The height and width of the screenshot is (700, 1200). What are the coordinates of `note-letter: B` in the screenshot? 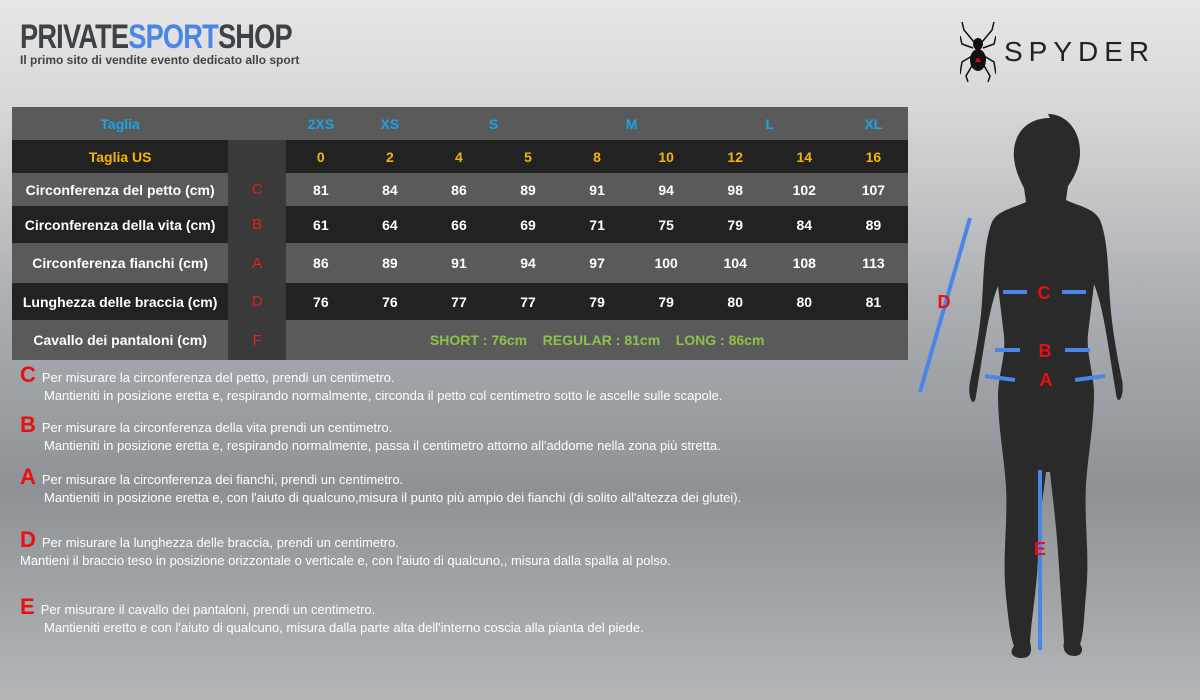 It's located at (28, 424).